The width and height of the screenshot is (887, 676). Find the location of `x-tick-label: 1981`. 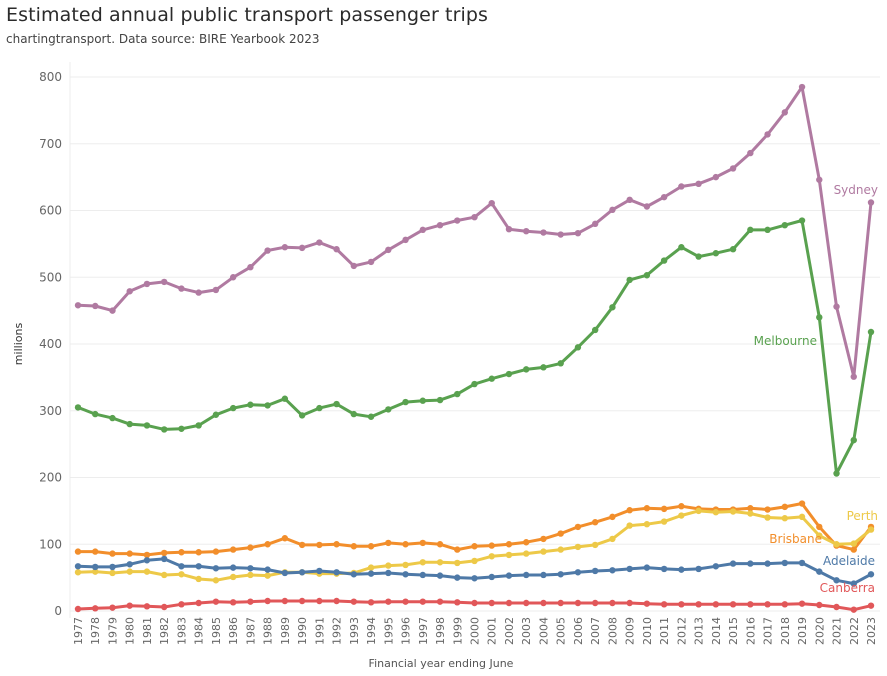

x-tick-label: 1981 is located at coordinates (147, 631).